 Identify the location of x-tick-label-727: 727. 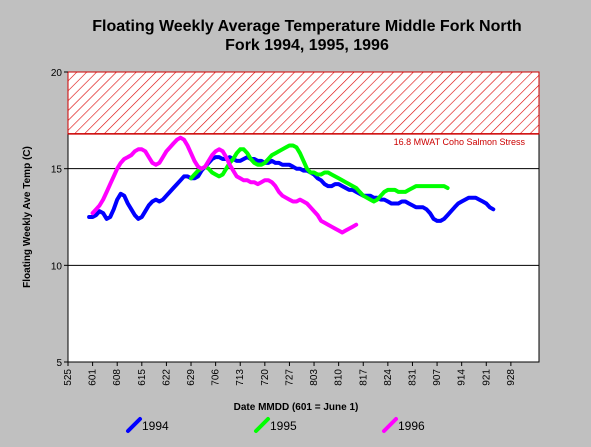
(289, 377).